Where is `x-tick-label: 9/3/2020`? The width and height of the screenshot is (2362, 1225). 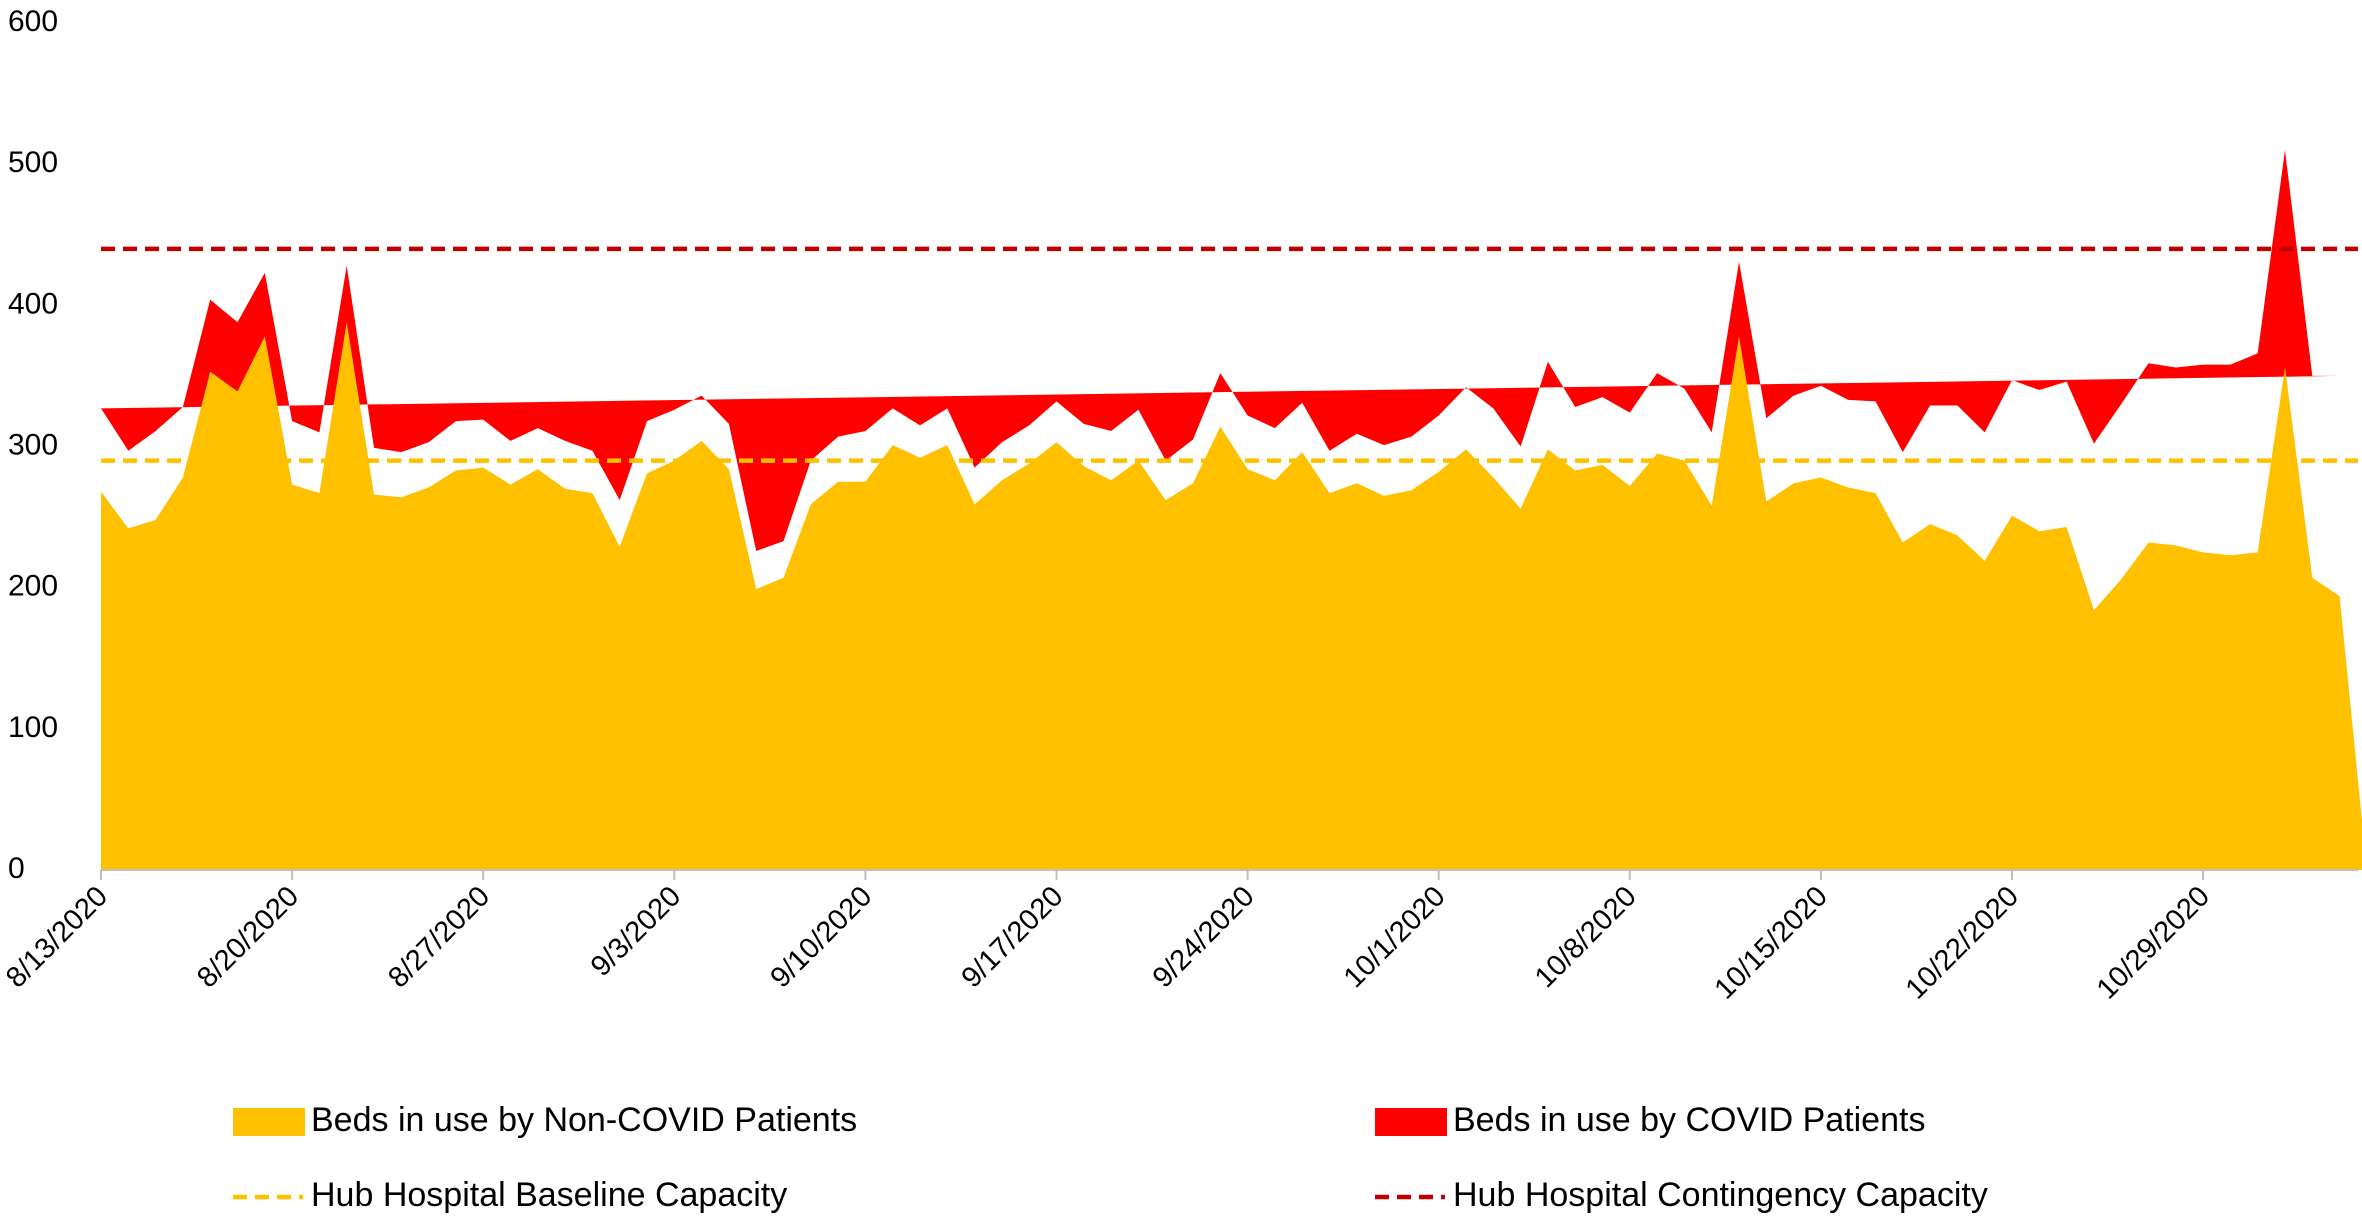 x-tick-label: 9/3/2020 is located at coordinates (636, 931).